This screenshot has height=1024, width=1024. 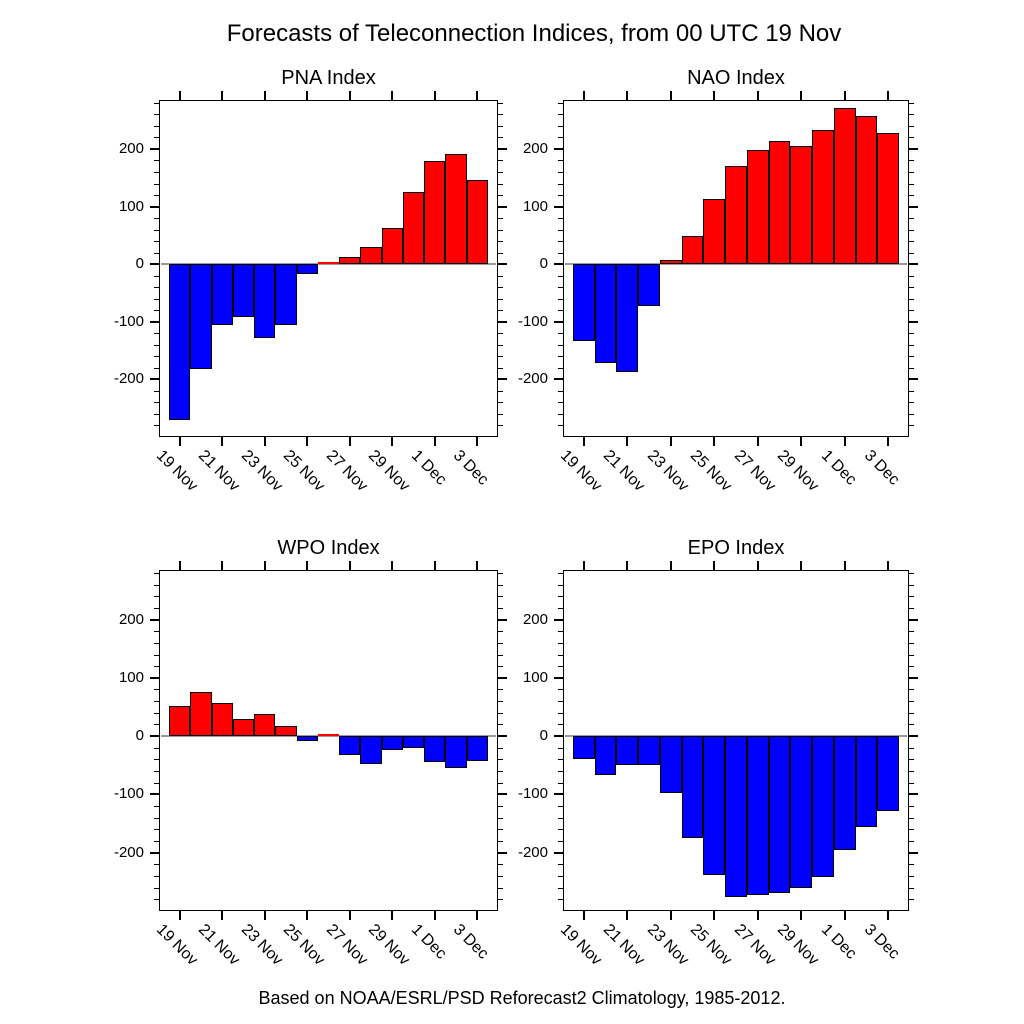 I want to click on x-axis-label: 27 Nov, so click(x=346, y=945).